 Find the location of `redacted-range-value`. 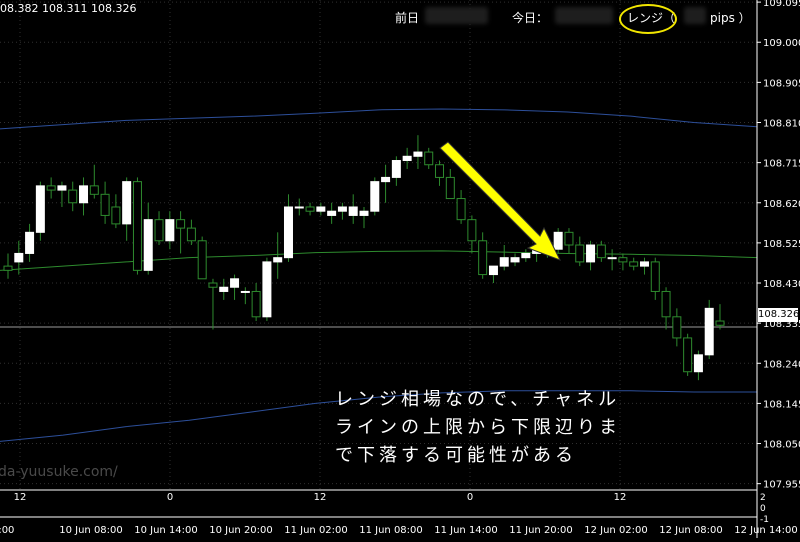

redacted-range-value is located at coordinates (695, 15).